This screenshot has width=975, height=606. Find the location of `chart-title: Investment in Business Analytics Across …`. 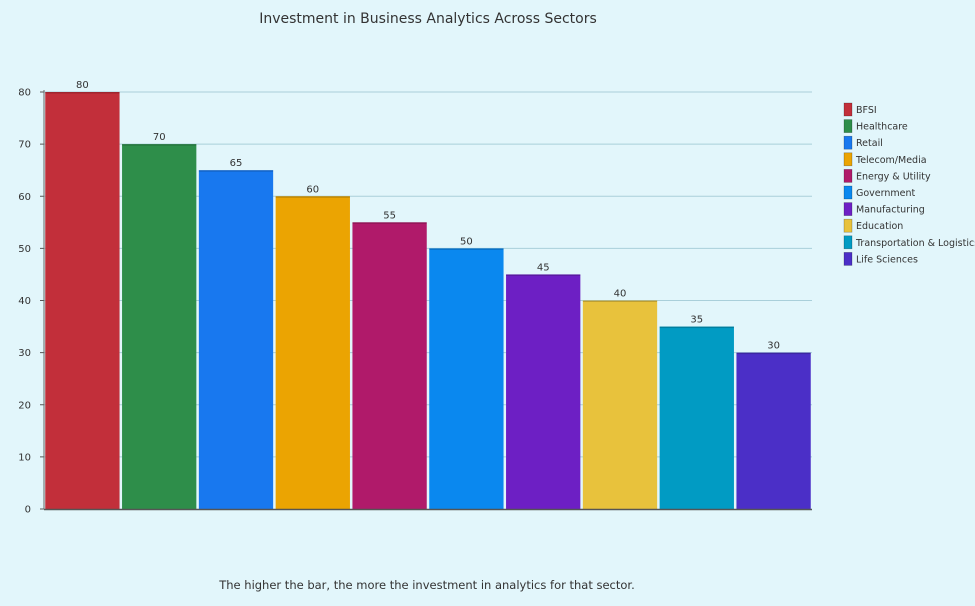

chart-title: Investment in Business Analytics Across … is located at coordinates (428, 19).